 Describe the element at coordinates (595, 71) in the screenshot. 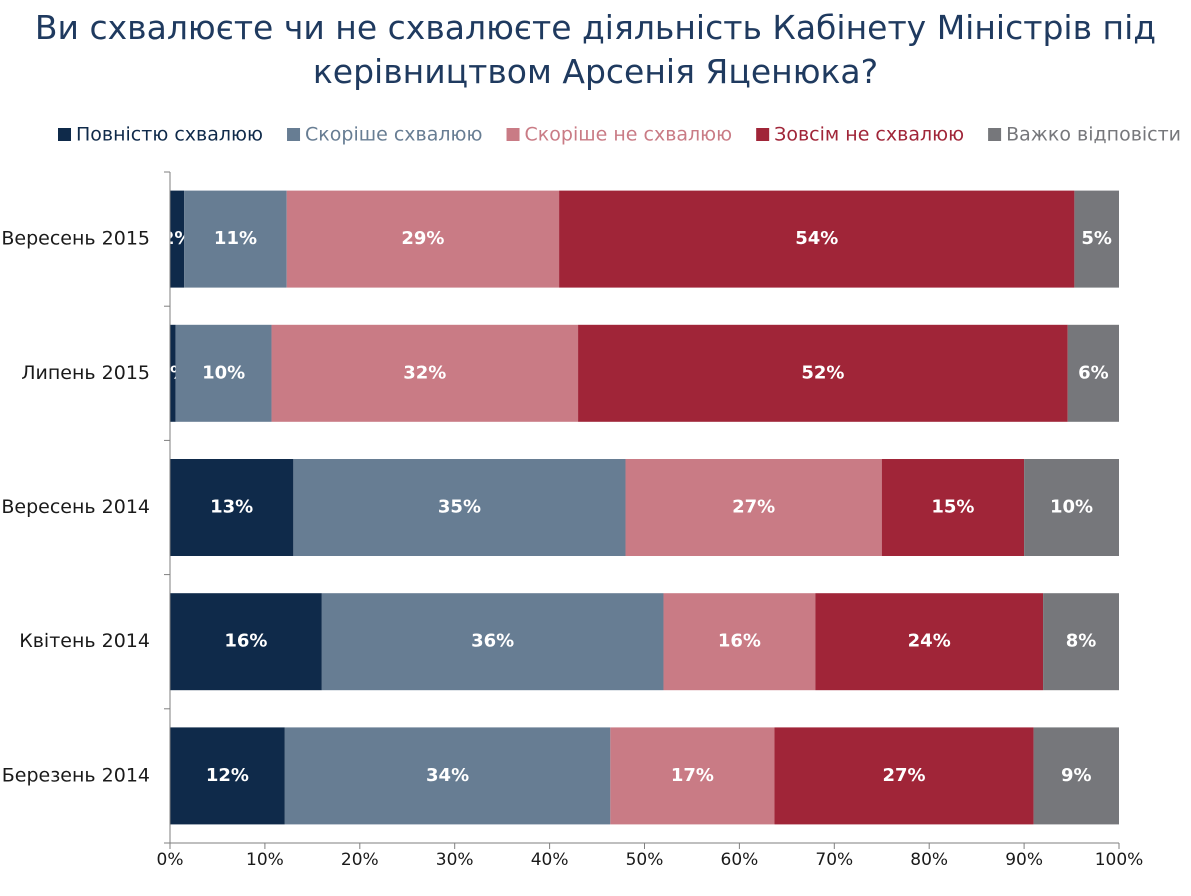

I see `chart-title-line-2: керівництвом Арсенія Яценюка?` at that location.